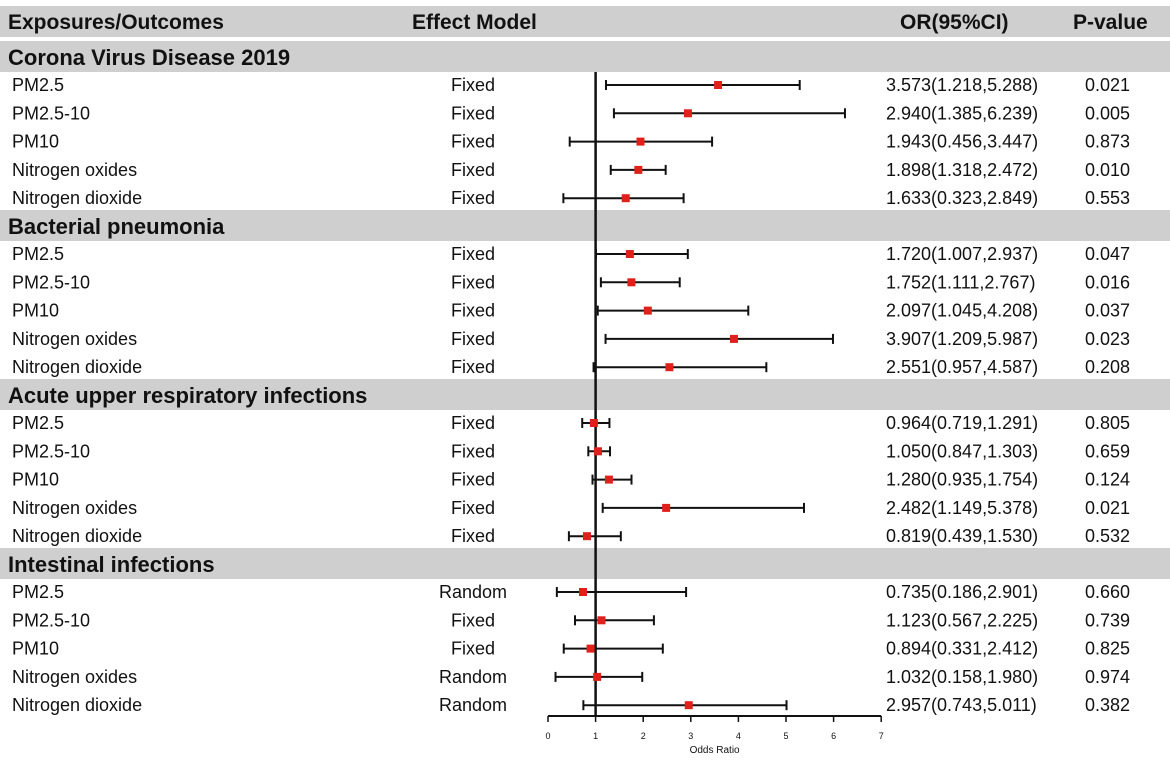  What do you see at coordinates (785, 736) in the screenshot?
I see `x-tick-label: 5` at bounding box center [785, 736].